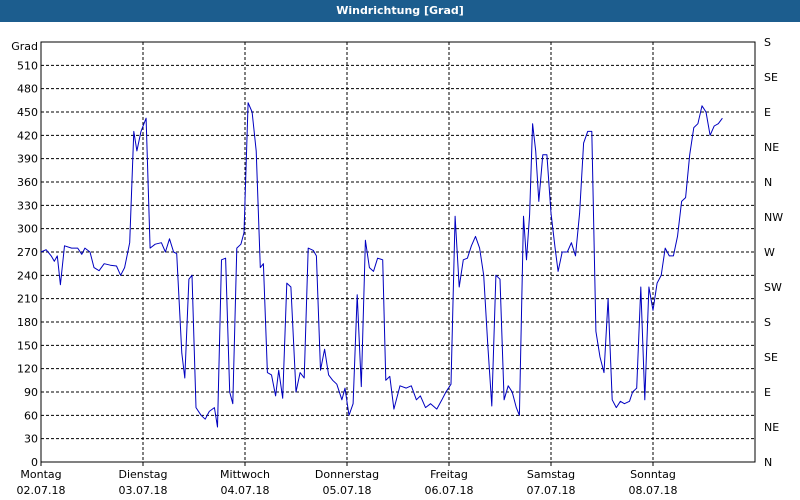 This screenshot has height=500, width=800. Describe the element at coordinates (347, 490) in the screenshot. I see `x-tick-date: 05.07.18` at that location.